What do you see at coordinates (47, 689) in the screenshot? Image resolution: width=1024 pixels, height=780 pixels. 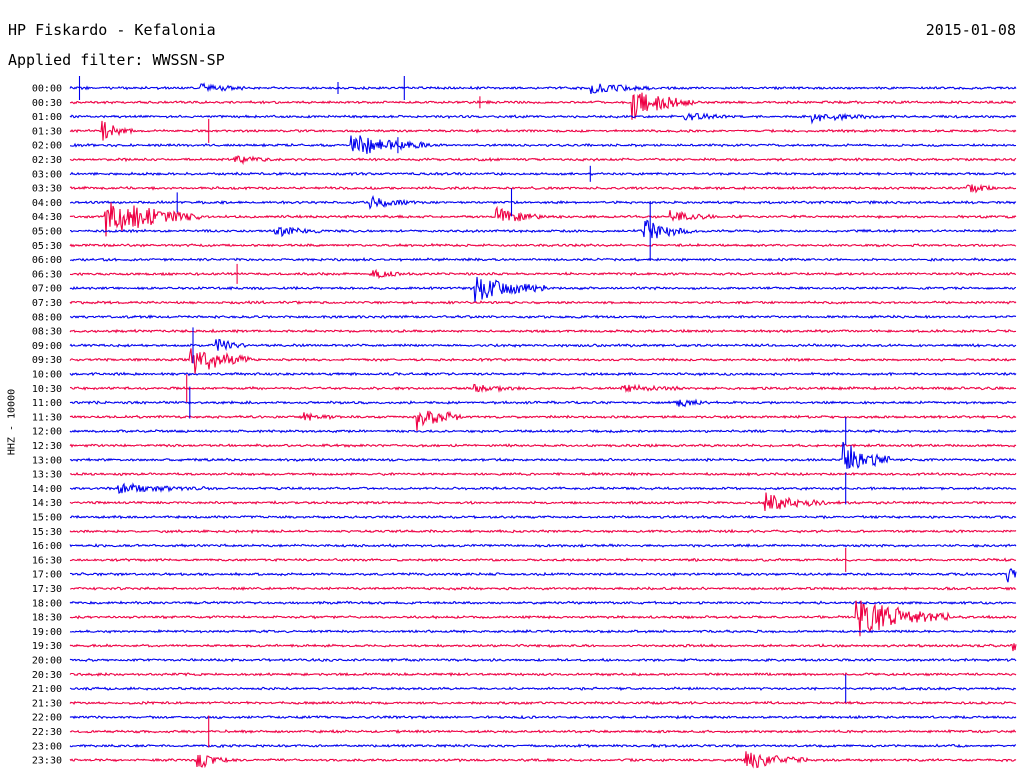 I see `time-tick-label: 21:00` at bounding box center [47, 689].